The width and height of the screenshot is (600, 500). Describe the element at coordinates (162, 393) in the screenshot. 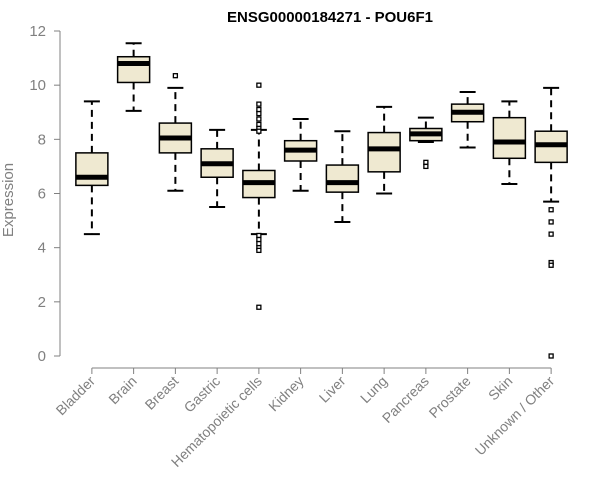

I see `x-tick-label: Breast` at that location.